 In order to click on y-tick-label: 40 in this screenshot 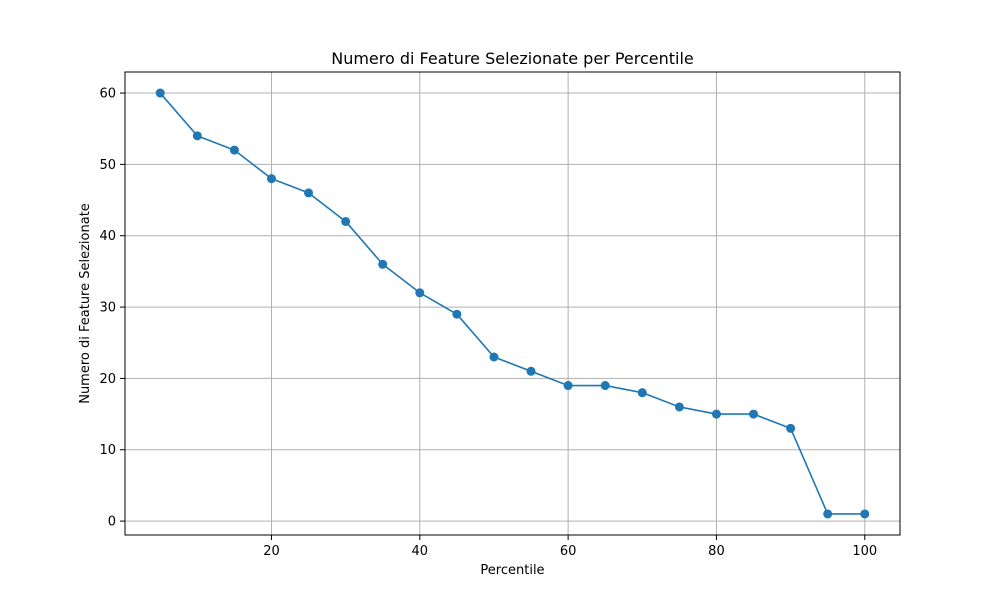, I will do `click(107, 236)`.